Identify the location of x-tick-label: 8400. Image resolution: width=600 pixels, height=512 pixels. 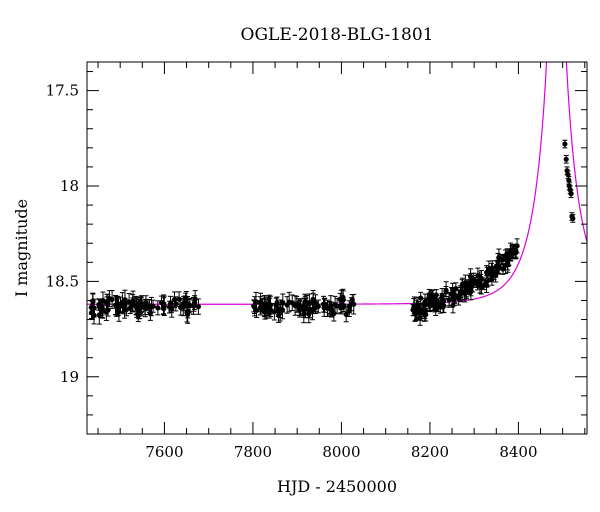
(518, 452).